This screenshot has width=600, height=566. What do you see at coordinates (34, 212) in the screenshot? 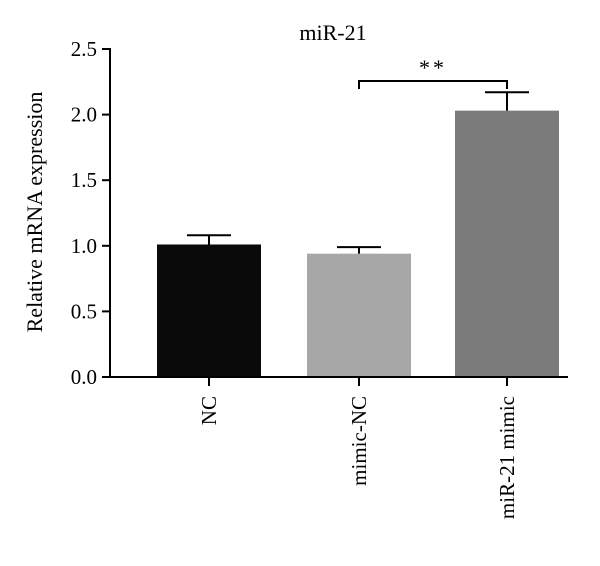
I see `y-axis-label: Relative mRNA expression` at bounding box center [34, 212].